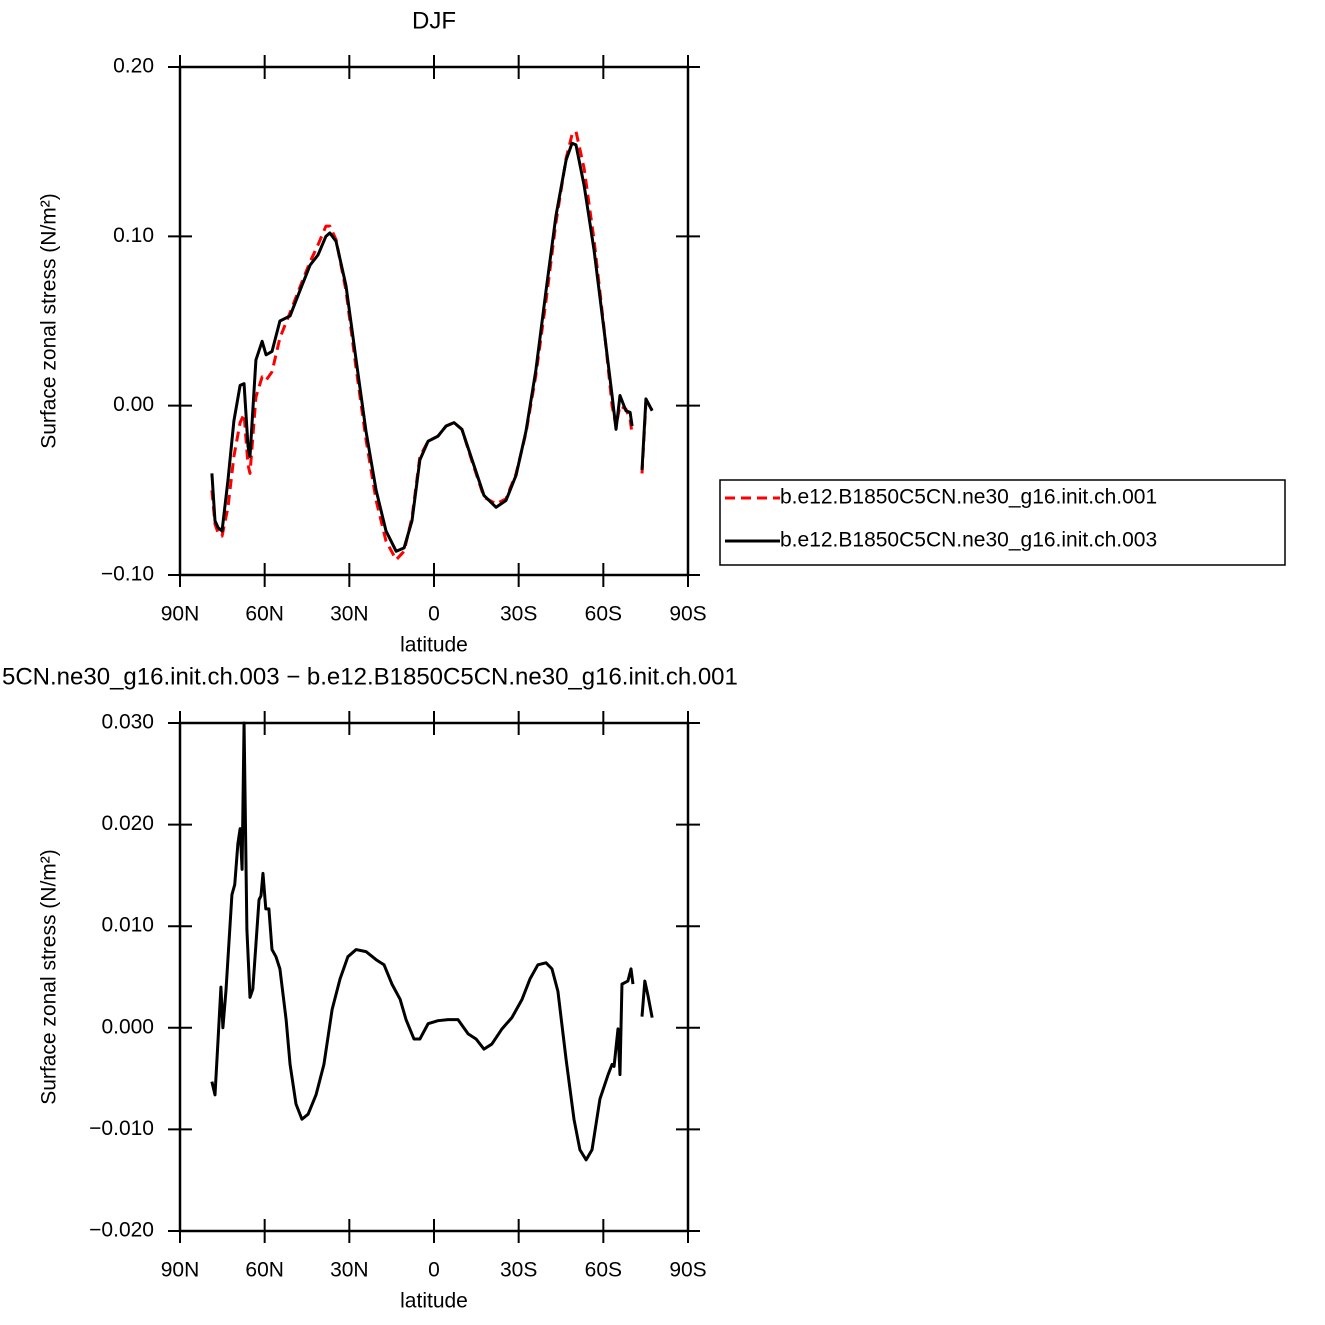  What do you see at coordinates (968, 497) in the screenshot?
I see `legend-label: b.e12.B1850C5CN.ne30_g16.init.ch.001` at bounding box center [968, 497].